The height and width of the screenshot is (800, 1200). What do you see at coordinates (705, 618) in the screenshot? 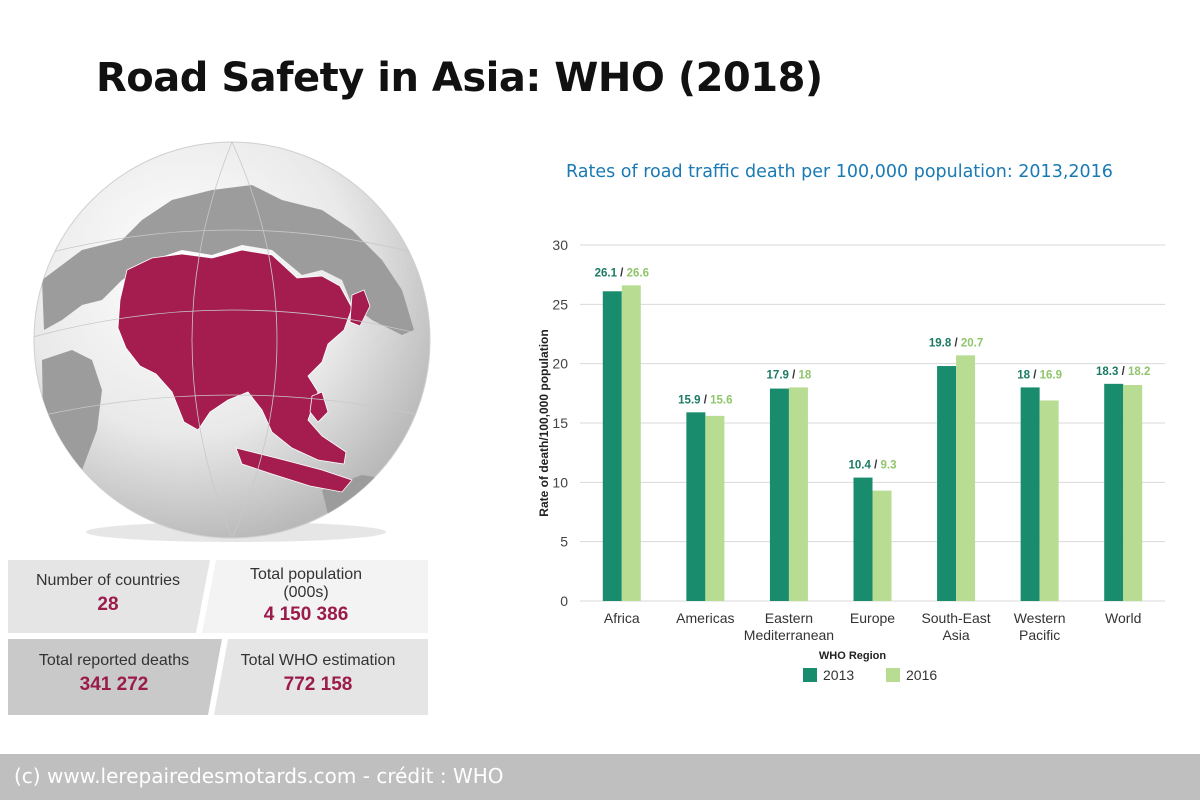
I see `x-tick-label: Americas` at bounding box center [705, 618].